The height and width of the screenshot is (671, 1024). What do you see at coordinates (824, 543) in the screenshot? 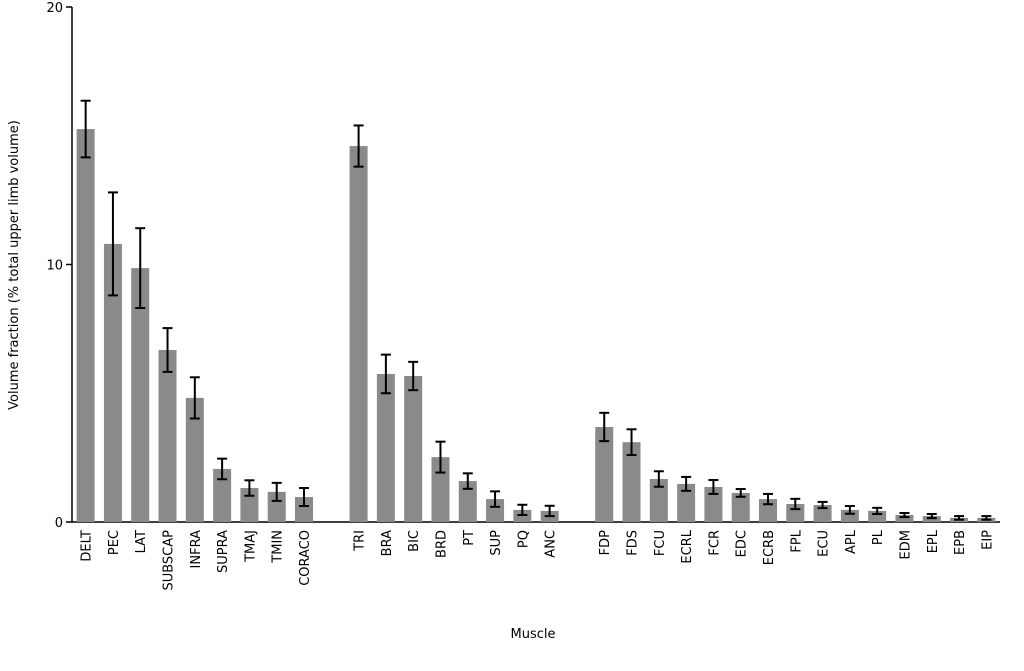
I see `x-tick-label: ECU` at bounding box center [824, 543].